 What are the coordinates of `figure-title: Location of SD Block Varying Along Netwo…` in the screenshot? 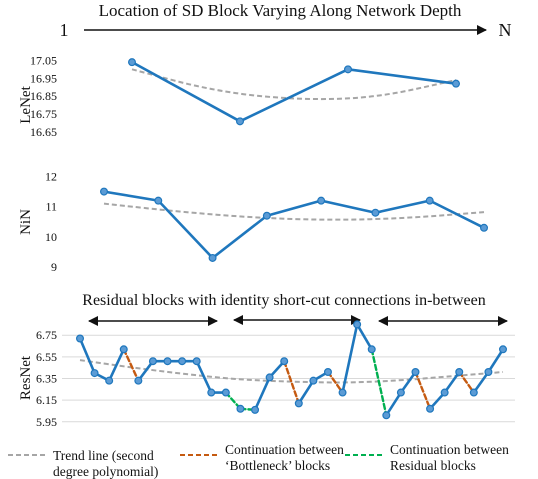 It's located at (280, 10).